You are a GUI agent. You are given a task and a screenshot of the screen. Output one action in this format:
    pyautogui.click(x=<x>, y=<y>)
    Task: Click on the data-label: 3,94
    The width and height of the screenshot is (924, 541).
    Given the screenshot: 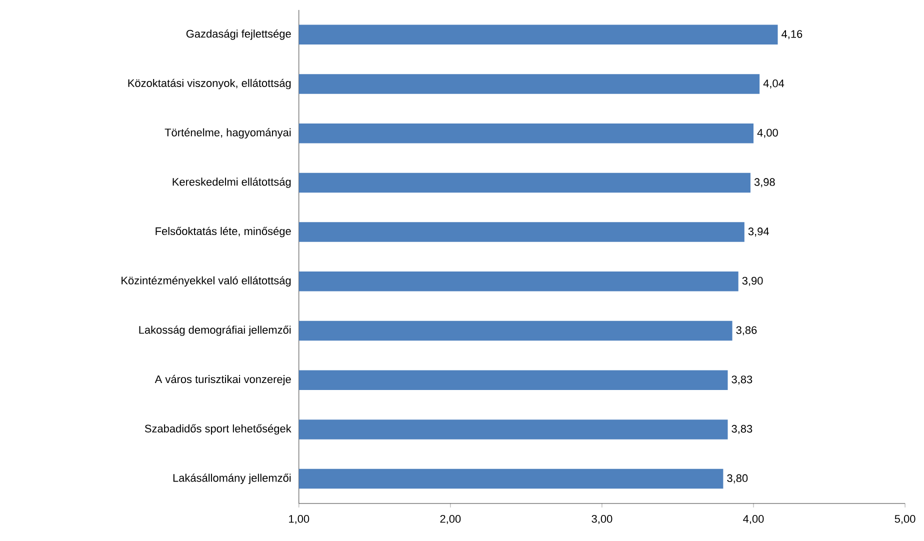 What is the action you would take?
    pyautogui.click(x=758, y=231)
    